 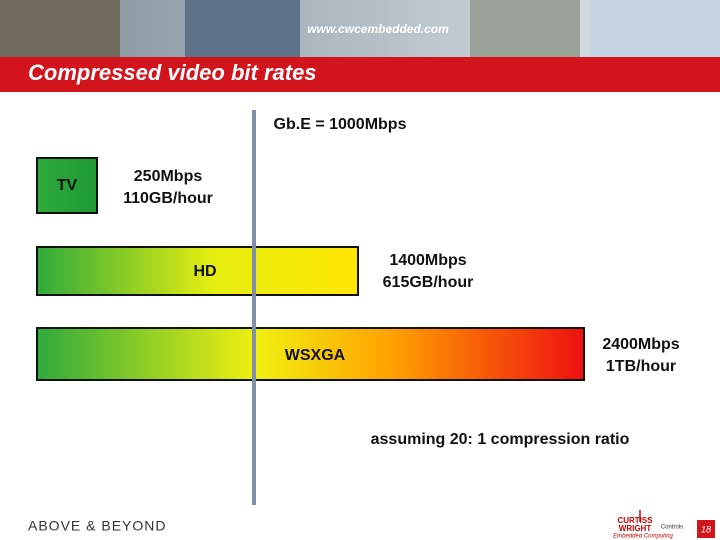 I want to click on item-label: TV, so click(x=67, y=185).